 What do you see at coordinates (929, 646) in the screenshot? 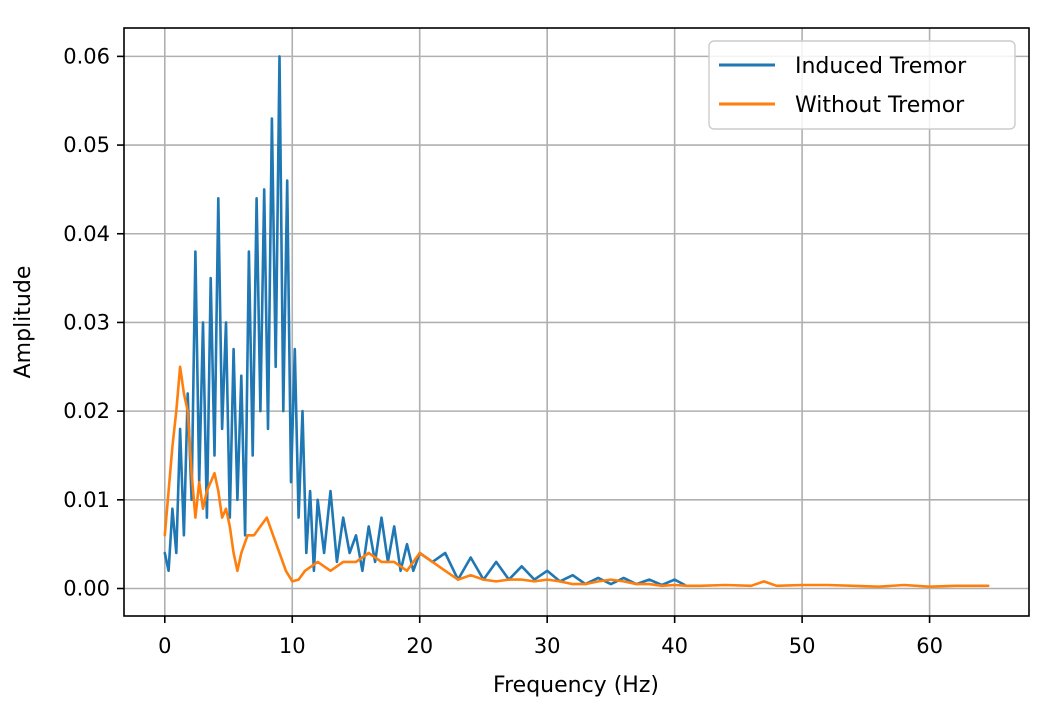
I see `x-tick-label: 60` at bounding box center [929, 646].